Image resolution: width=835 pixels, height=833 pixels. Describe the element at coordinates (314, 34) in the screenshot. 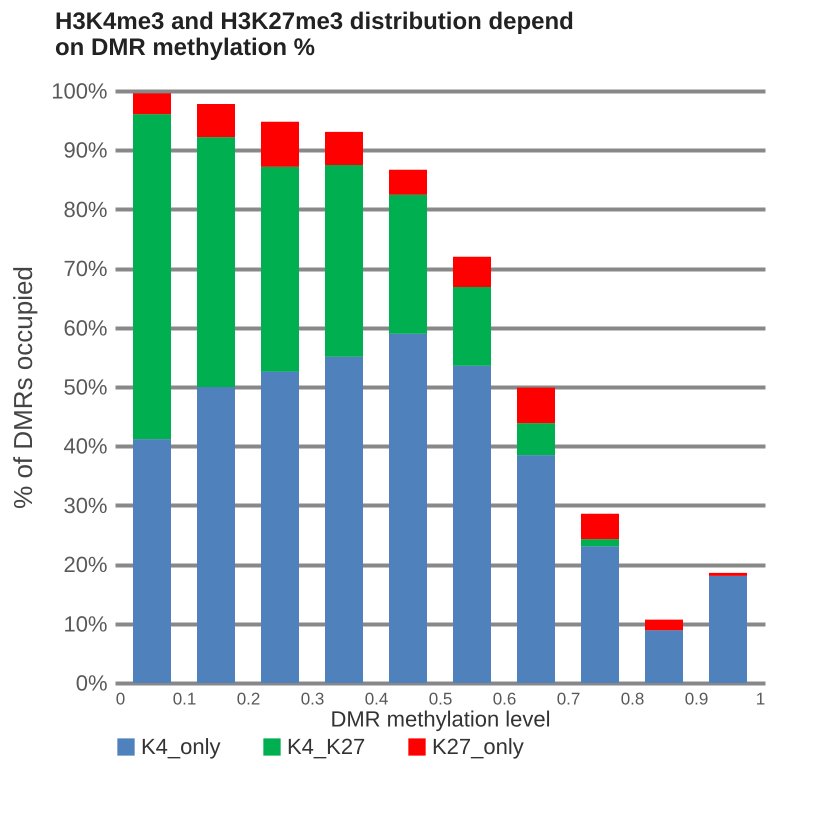

I see `chart-title: H3K4me3 and H3K27me3 distribution depend on DMR methylation %` at that location.